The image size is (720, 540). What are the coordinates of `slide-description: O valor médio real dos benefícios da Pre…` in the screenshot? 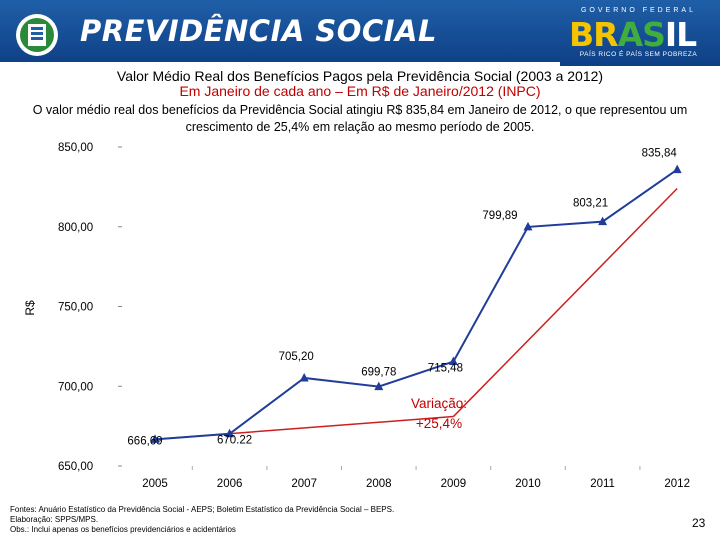 It's located at (360, 118).